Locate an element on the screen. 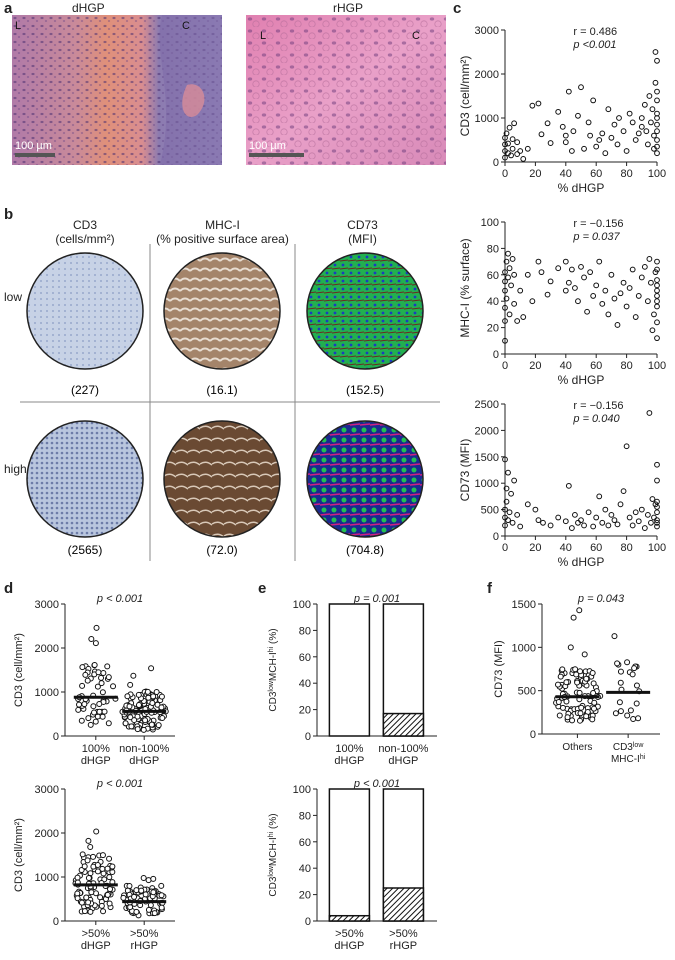  category-label: rHGP is located at coordinates (404, 946).